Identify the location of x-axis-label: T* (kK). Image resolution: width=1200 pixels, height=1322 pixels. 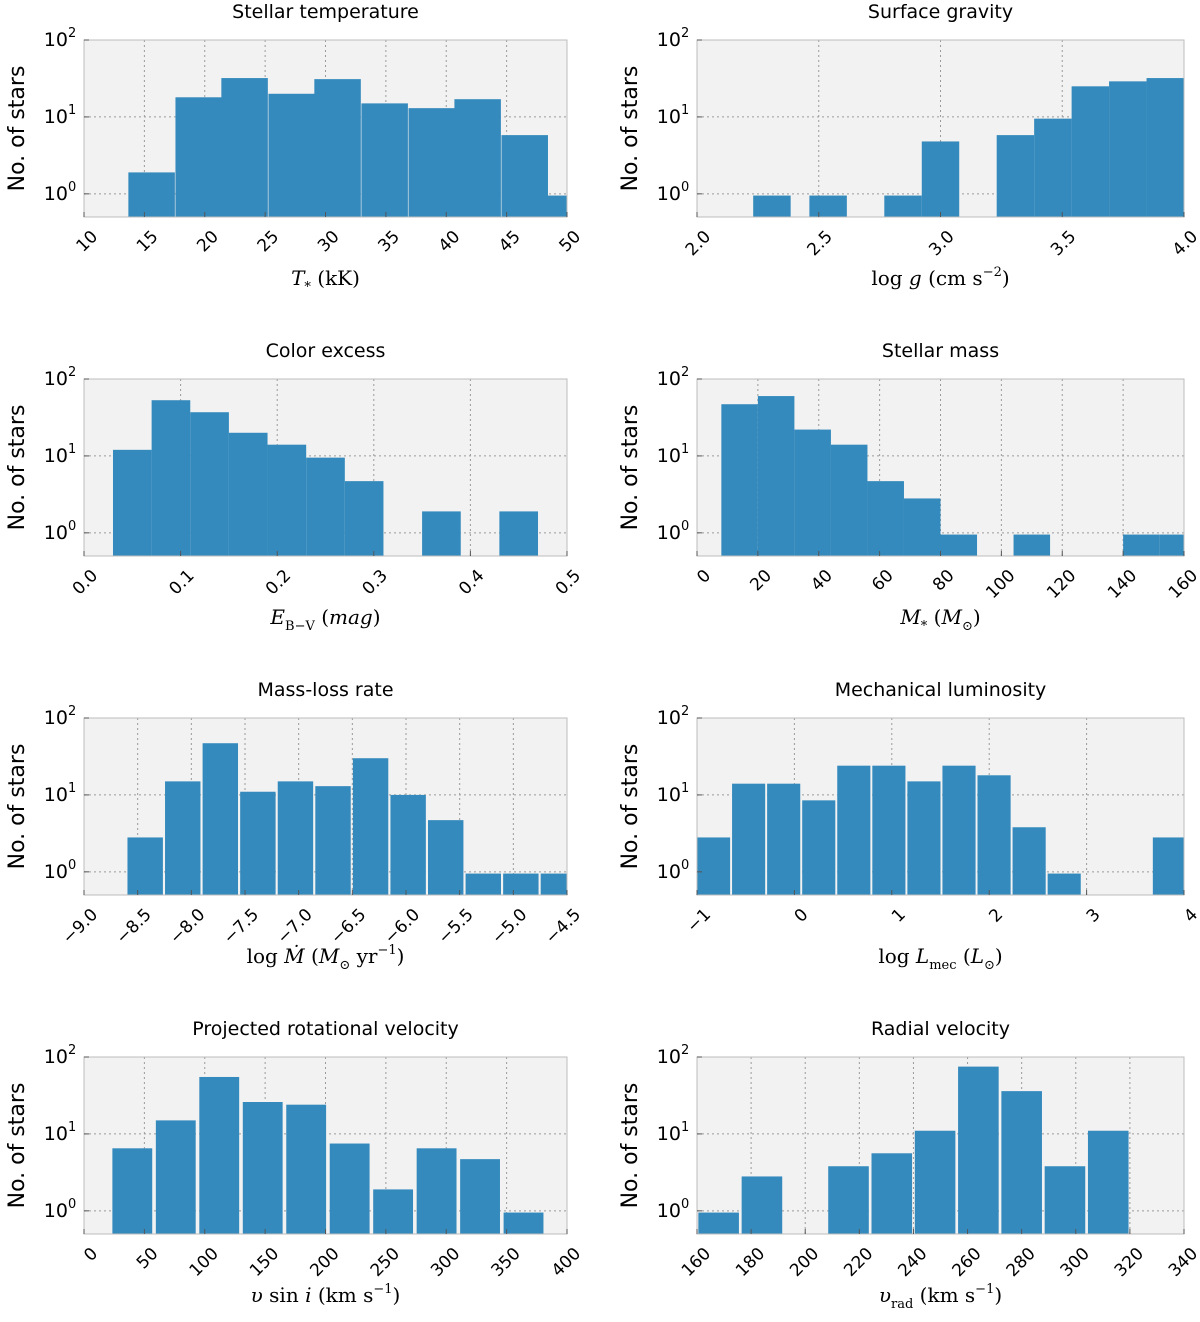
(325, 280).